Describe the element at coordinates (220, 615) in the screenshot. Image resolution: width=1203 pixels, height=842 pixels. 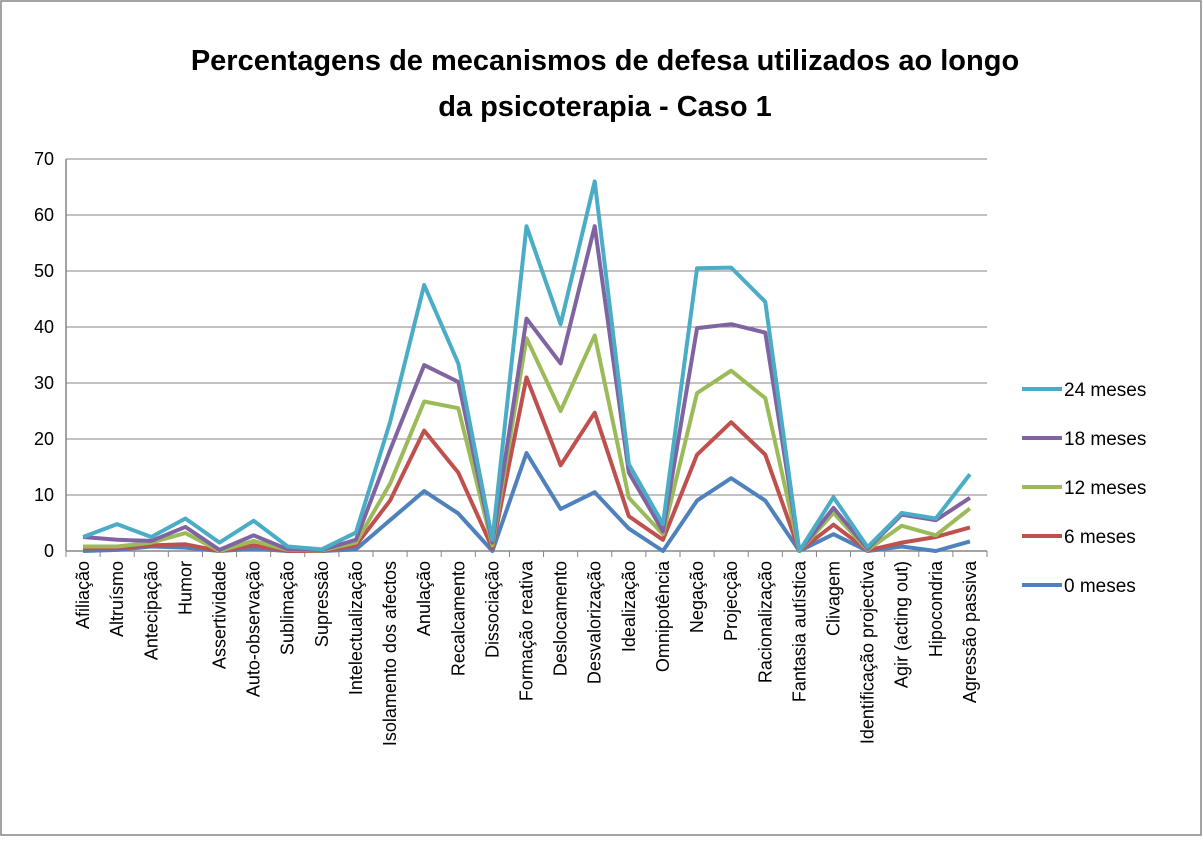
I see `x-tick-label: Assertividade` at that location.